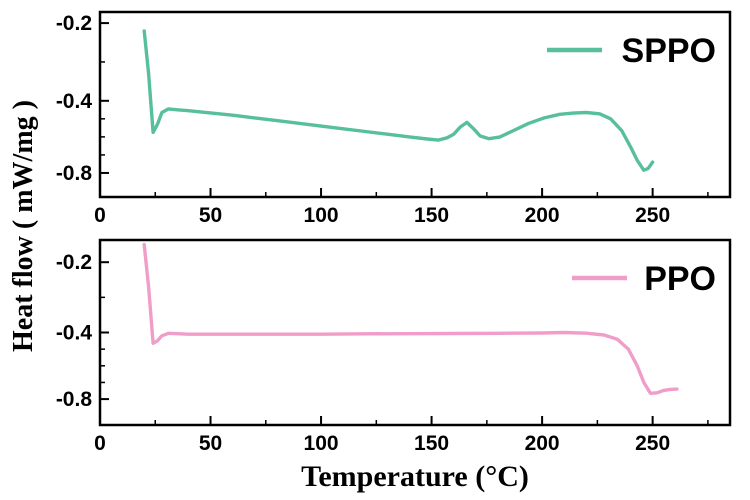 Image resolution: width=750 pixels, height=500 pixels. What do you see at coordinates (669, 51) in the screenshot?
I see `legend-label: SPPO` at bounding box center [669, 51].